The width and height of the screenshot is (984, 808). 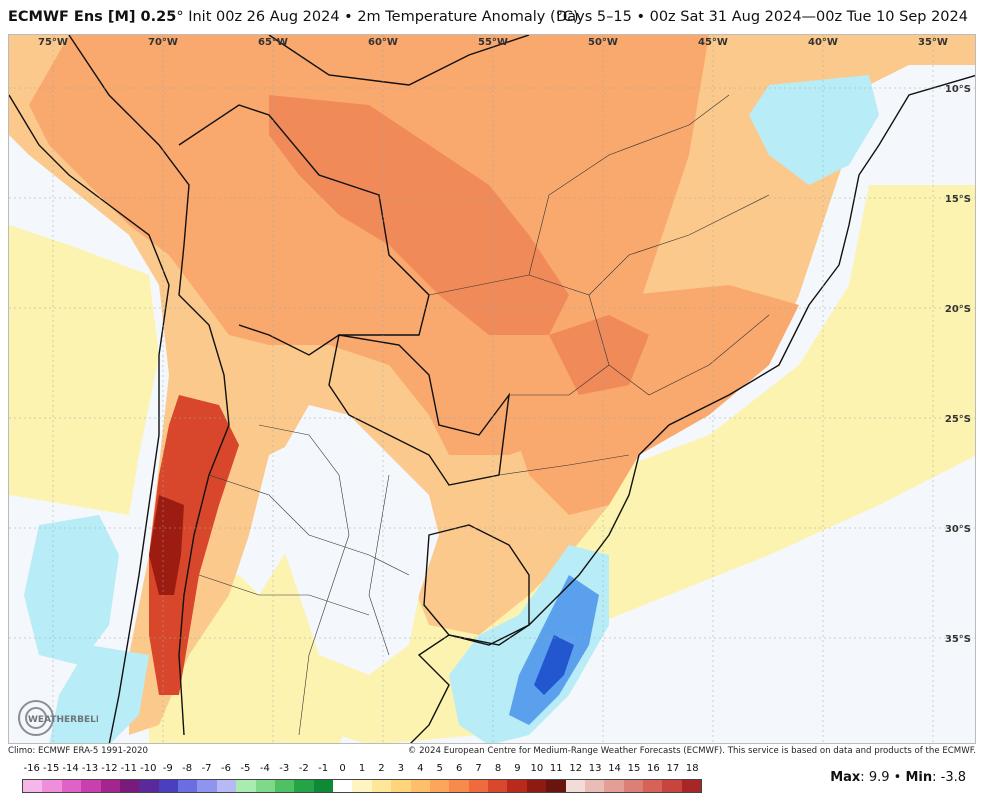 I want to click on lat-label-15s: 15°S, so click(x=958, y=199).